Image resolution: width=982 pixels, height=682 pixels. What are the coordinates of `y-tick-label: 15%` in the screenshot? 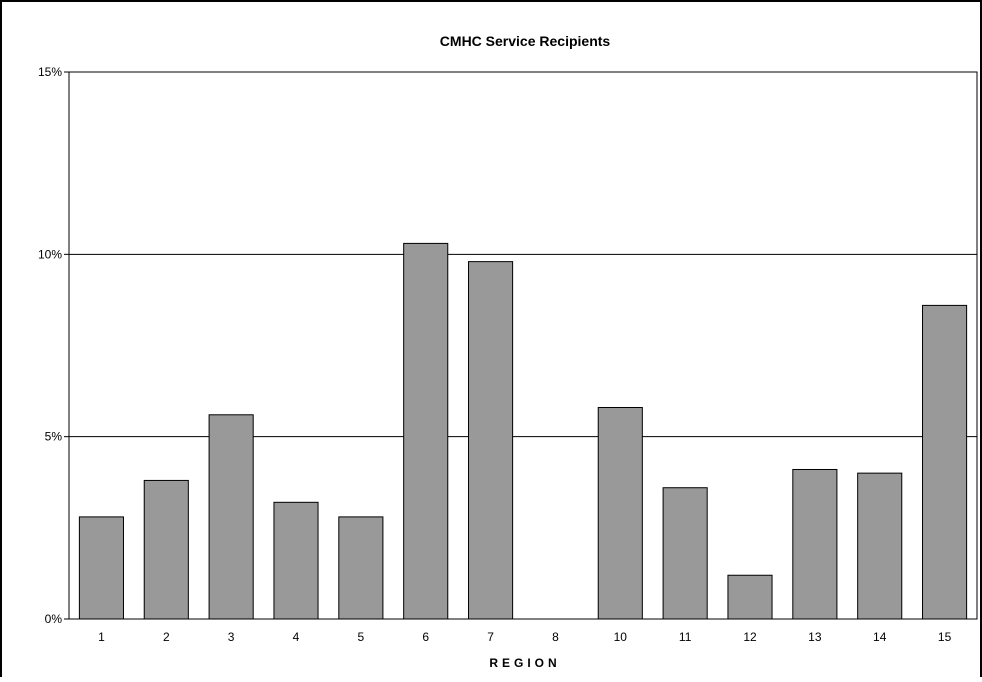 It's located at (50, 72).